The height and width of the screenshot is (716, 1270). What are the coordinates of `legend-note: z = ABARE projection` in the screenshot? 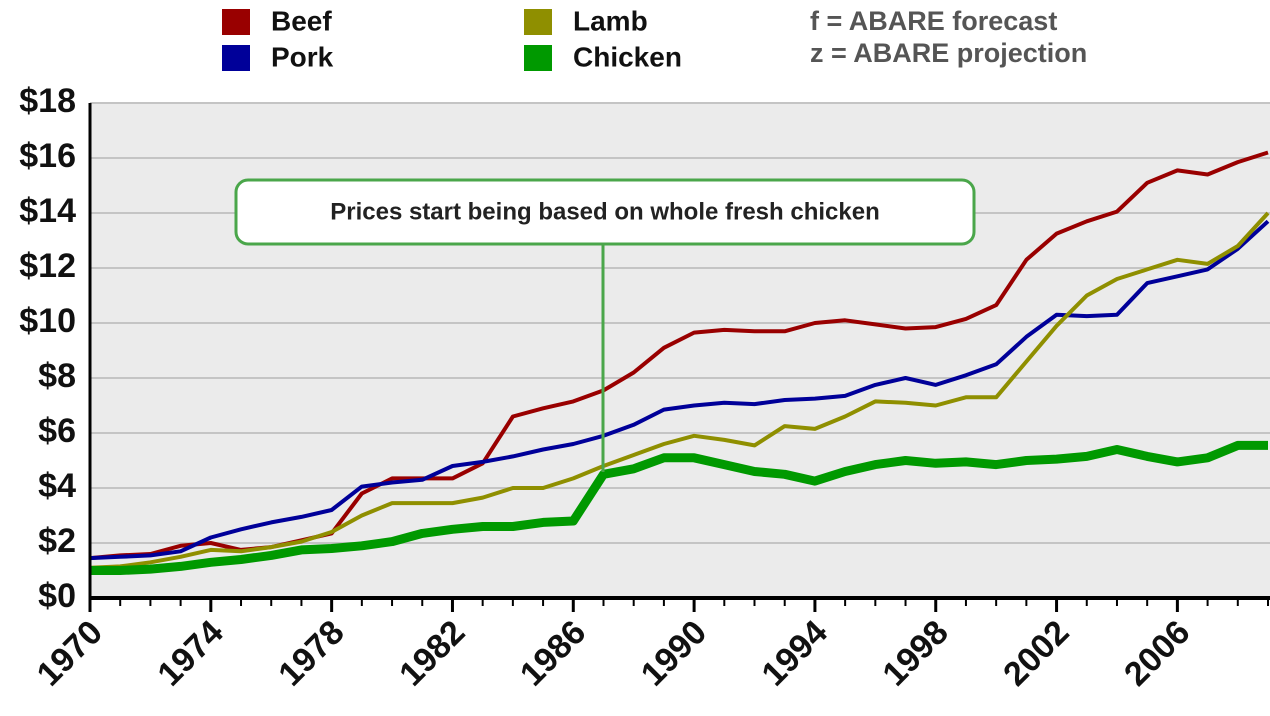 It's located at (948, 53).